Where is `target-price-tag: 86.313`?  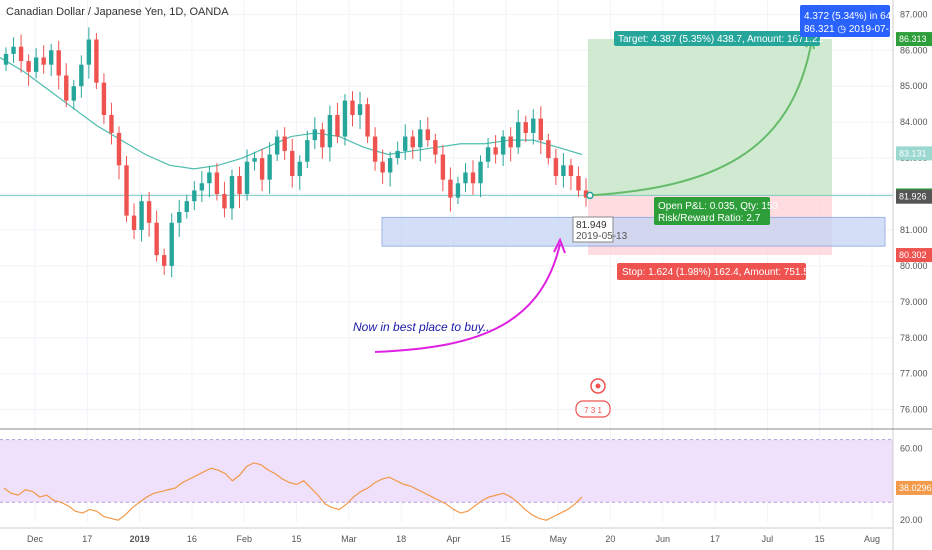
target-price-tag: 86.313 is located at coordinates (913, 39).